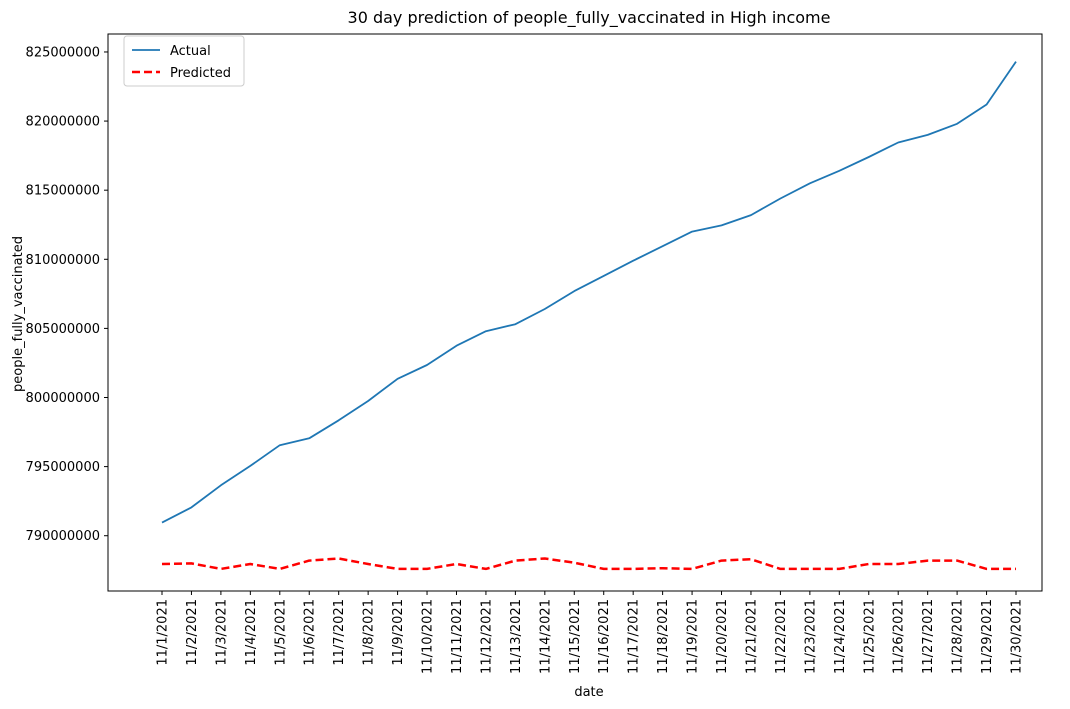 The width and height of the screenshot is (1070, 709). What do you see at coordinates (18, 314) in the screenshot?
I see `y-axis-label: people_fully_vaccinated` at bounding box center [18, 314].